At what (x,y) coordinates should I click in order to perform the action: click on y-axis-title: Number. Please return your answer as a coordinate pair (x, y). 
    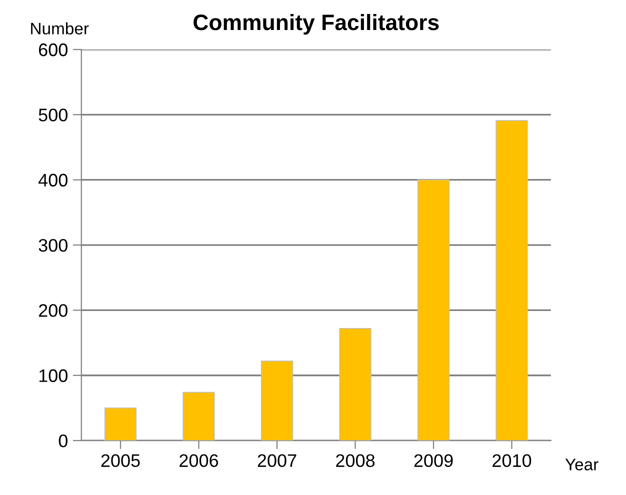
    Looking at the image, I should click on (60, 28).